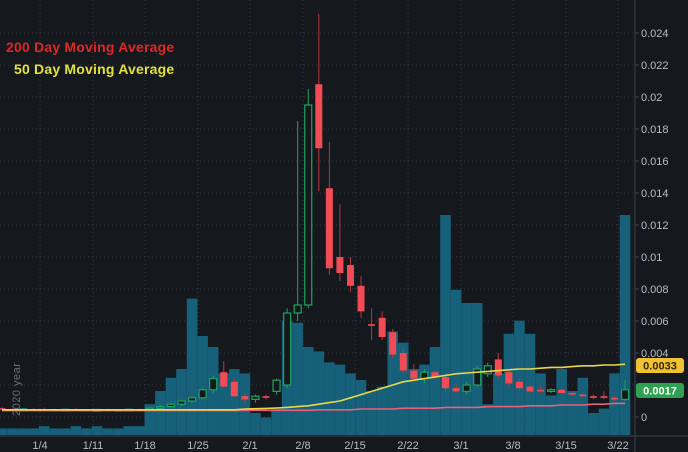 The height and width of the screenshot is (452, 688). I want to click on ma50-price-badge, so click(660, 365).